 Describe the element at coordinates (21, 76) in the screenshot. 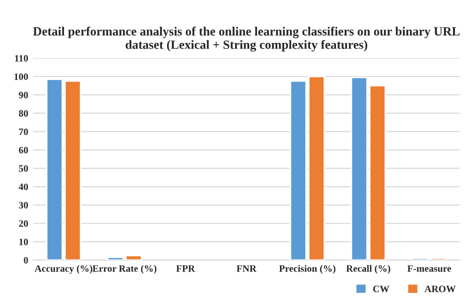

I see `y-tick-label: 100` at that location.